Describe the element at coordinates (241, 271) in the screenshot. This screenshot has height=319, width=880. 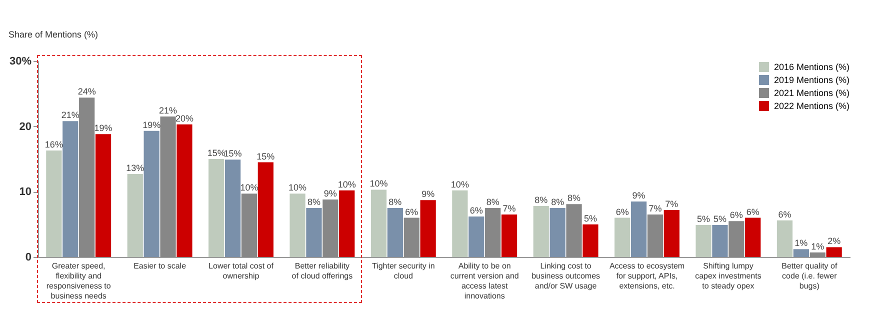
I see `x-tick-label: Lower total cost of ownership` at that location.